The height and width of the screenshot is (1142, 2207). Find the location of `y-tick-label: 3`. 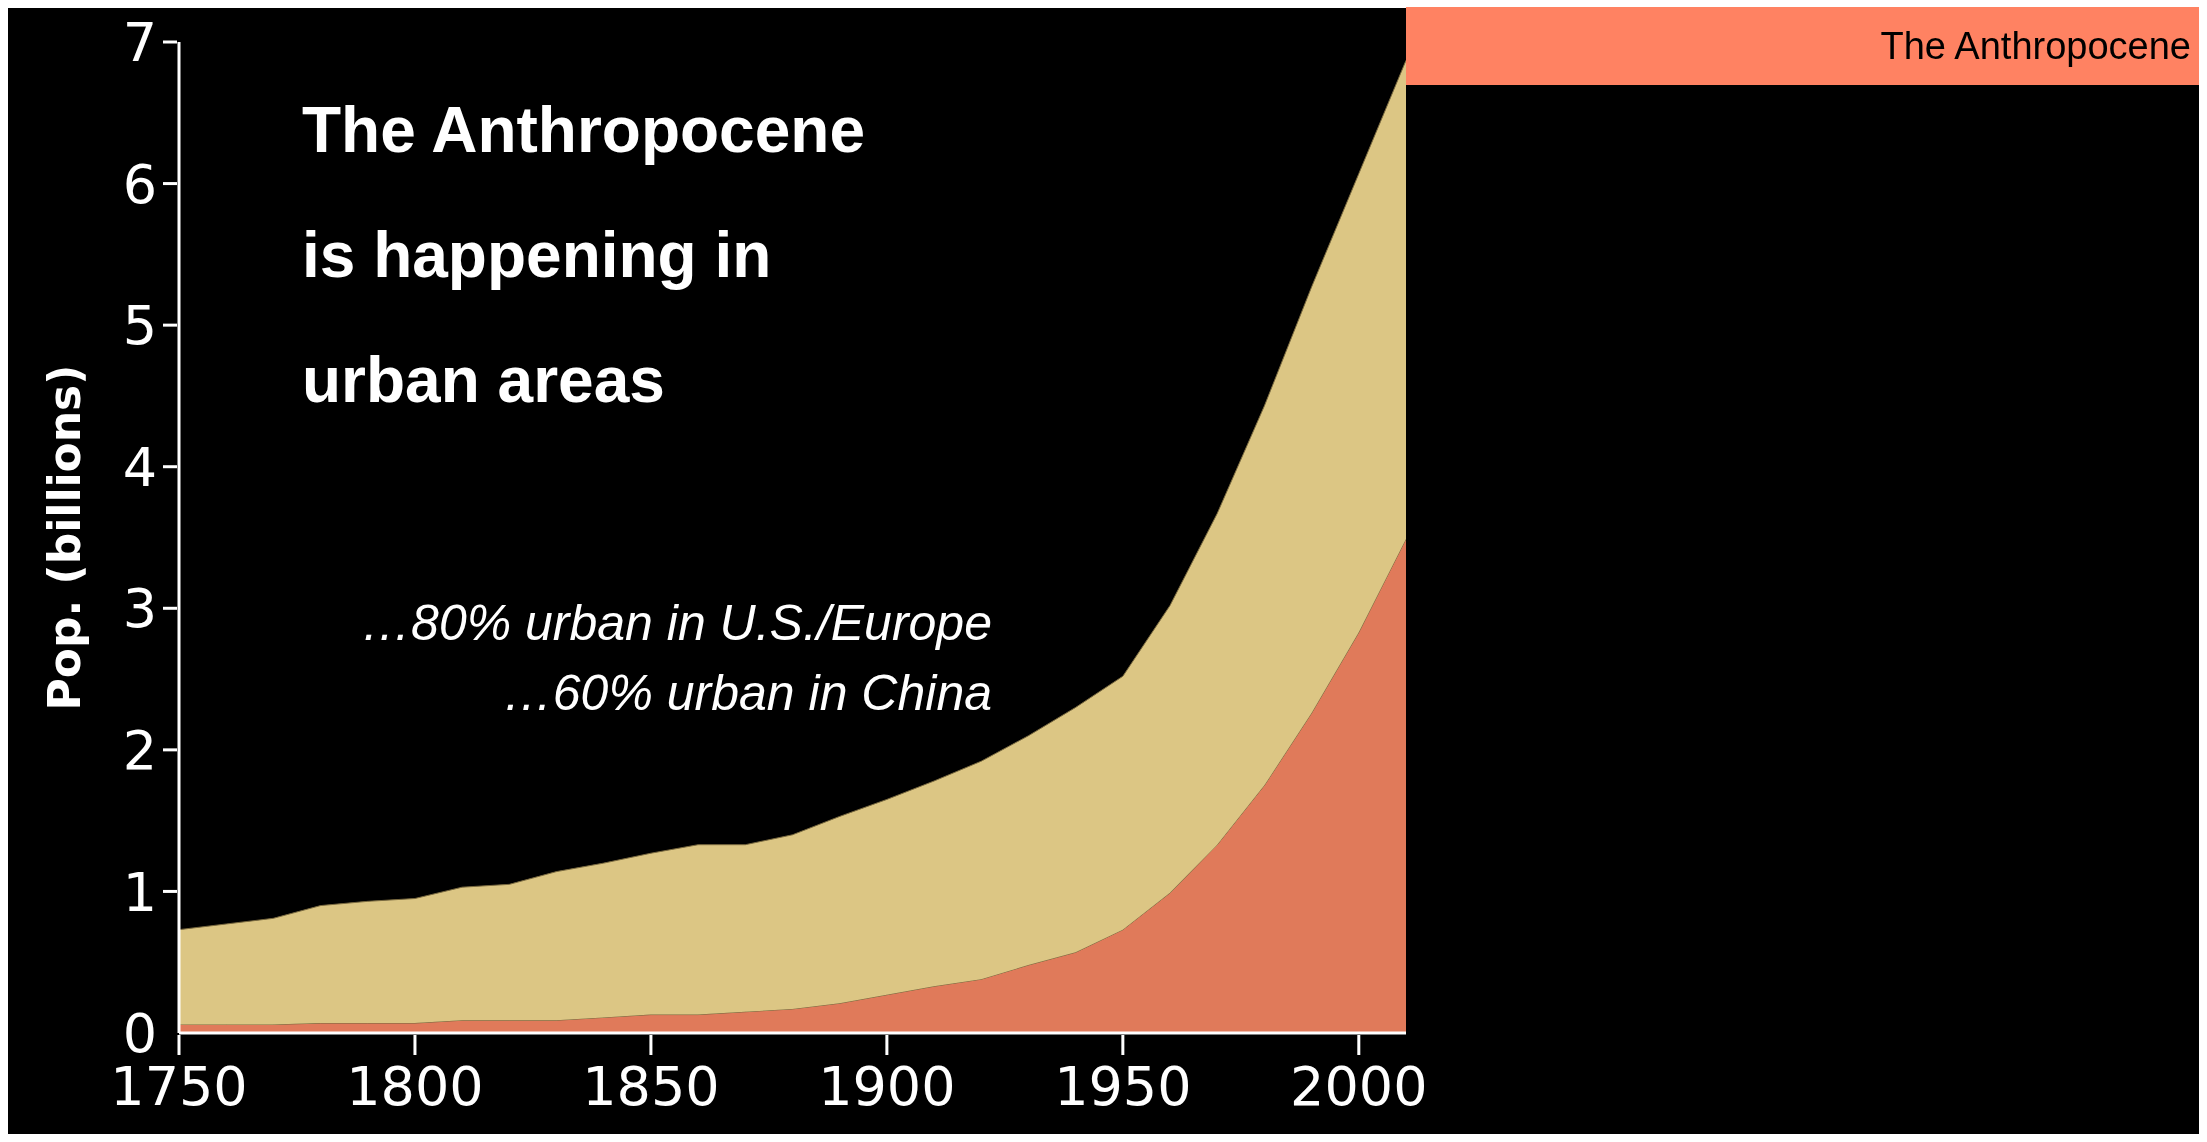

y-tick-label: 3 is located at coordinates (139, 609).